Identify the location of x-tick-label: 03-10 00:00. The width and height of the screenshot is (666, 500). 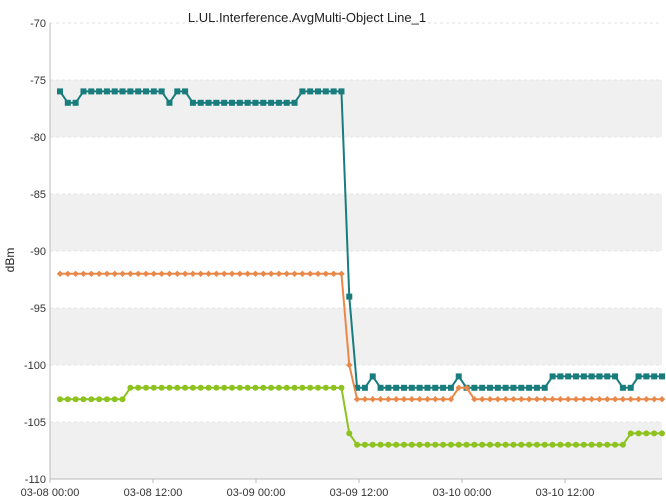
(462, 493).